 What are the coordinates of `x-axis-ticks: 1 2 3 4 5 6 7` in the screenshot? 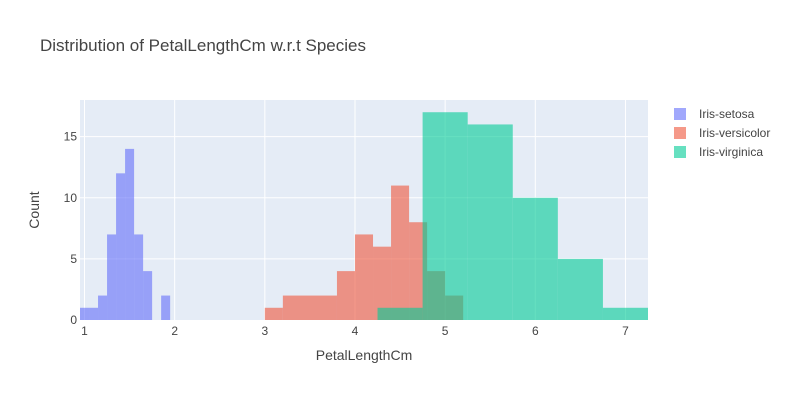 It's located at (355, 331).